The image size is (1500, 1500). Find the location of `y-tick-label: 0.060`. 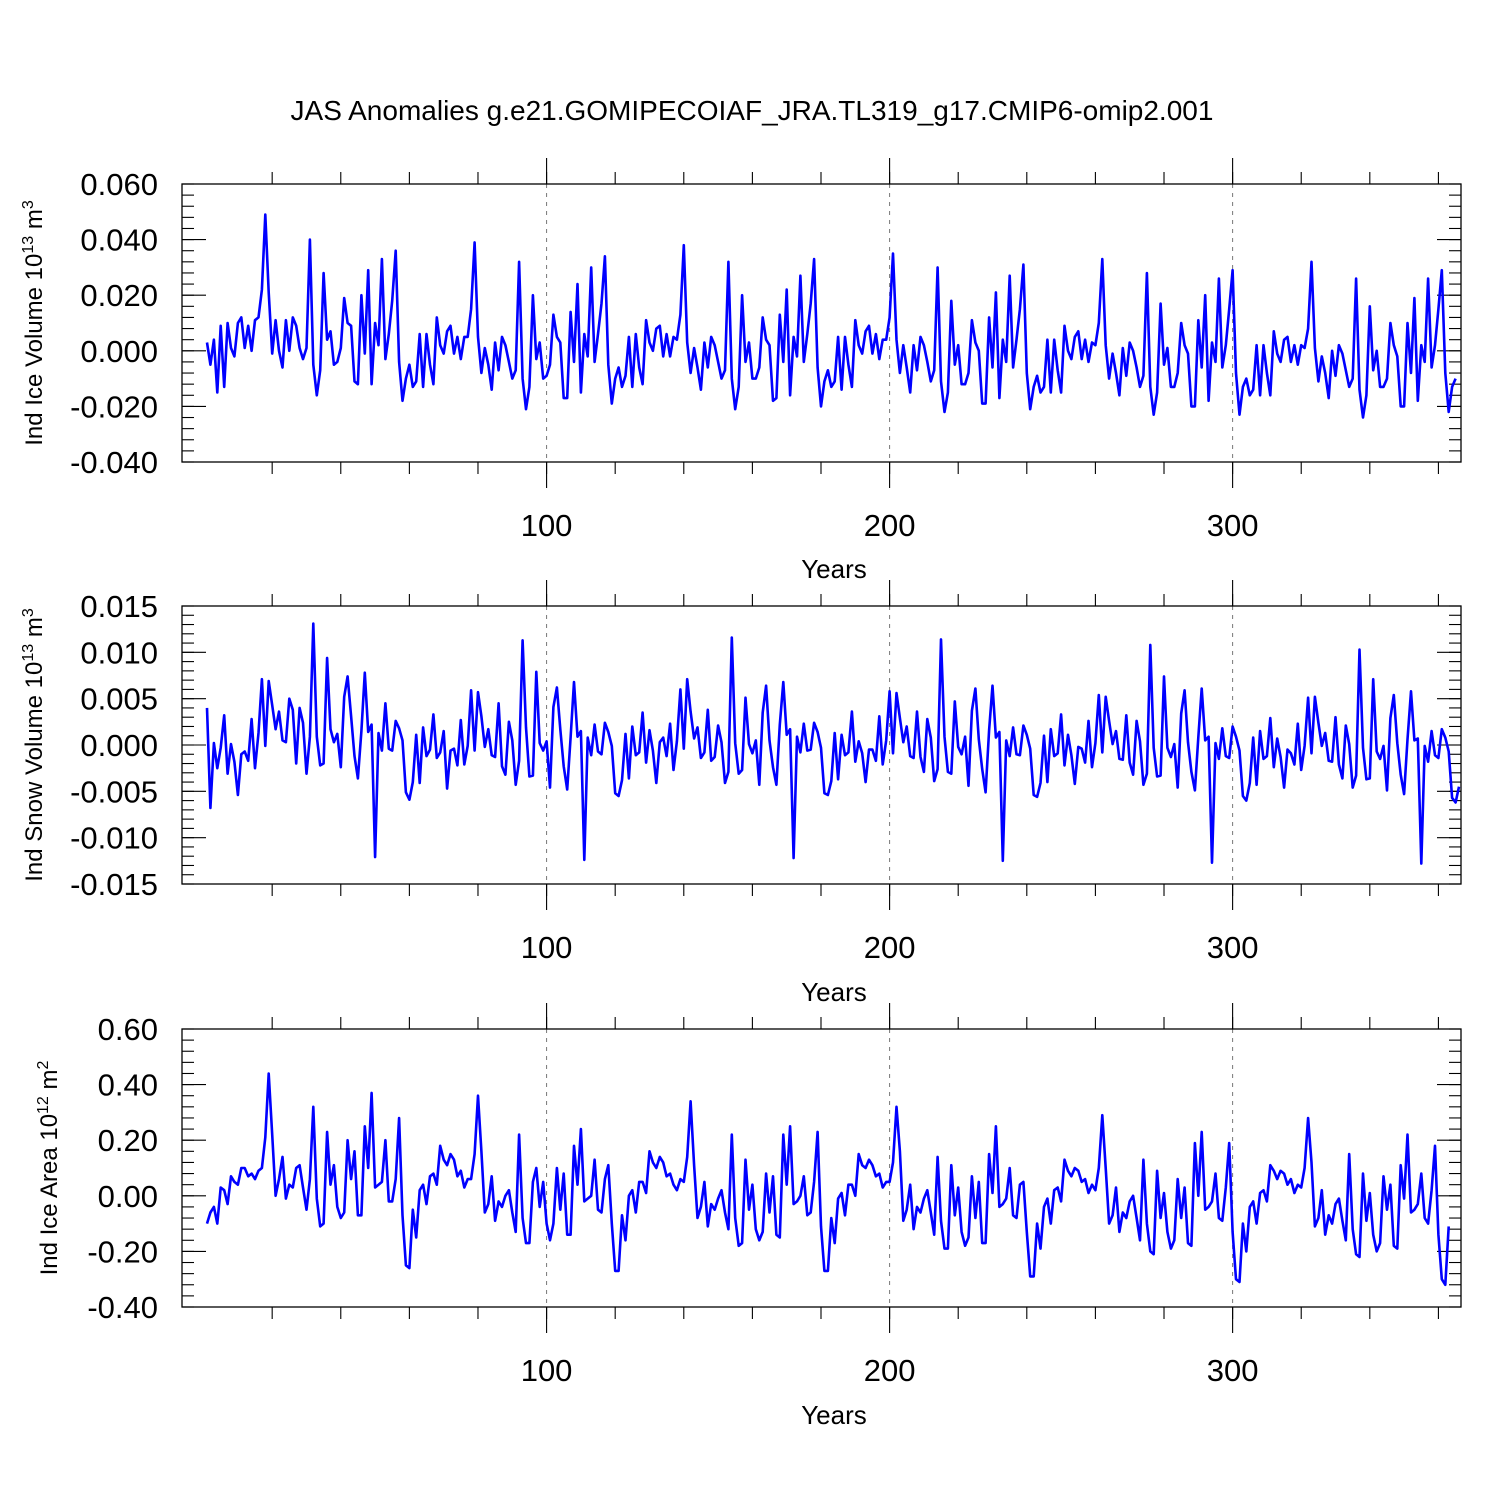

y-tick-label: 0.060 is located at coordinates (119, 184).